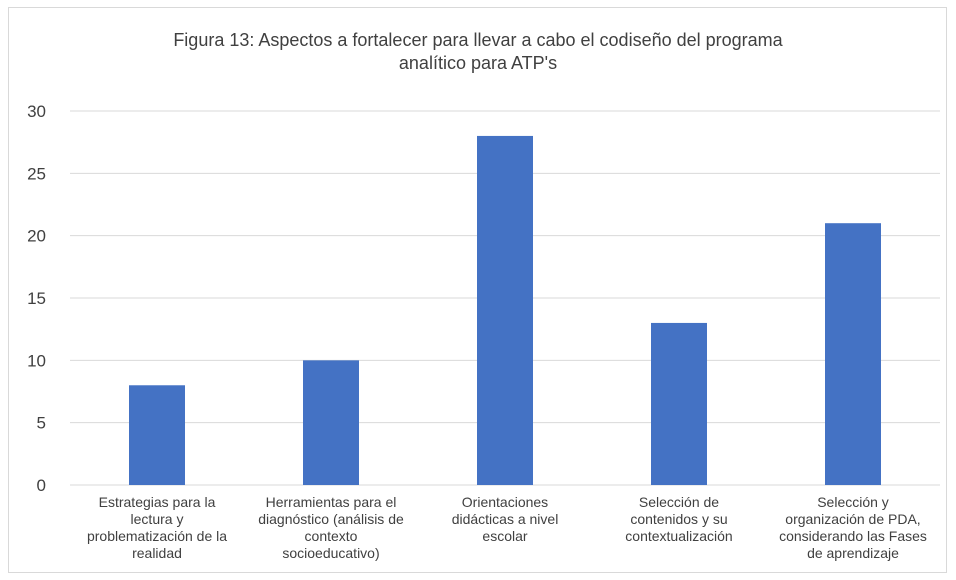  Describe the element at coordinates (36, 298) in the screenshot. I see `y-tick-label: 15` at that location.